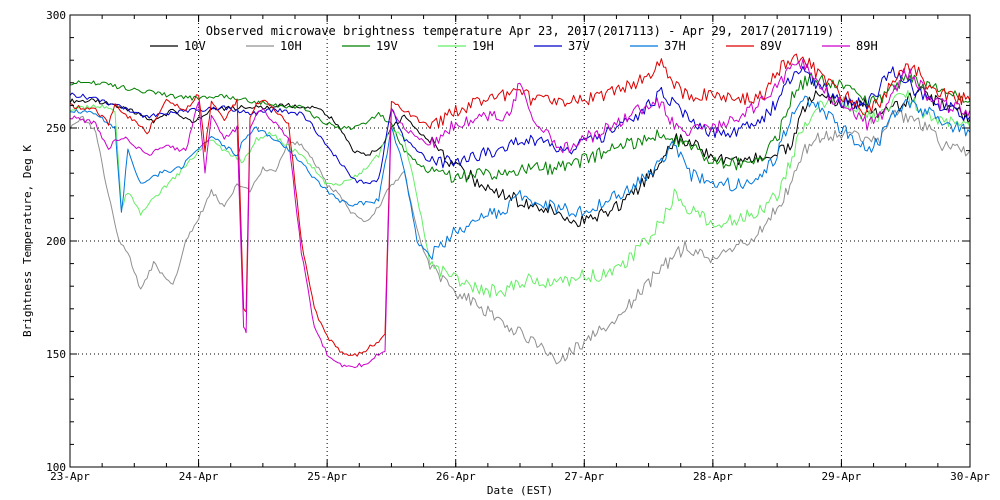 The image size is (1000, 500). I want to click on legend-label-10v: 10V, so click(195, 46).